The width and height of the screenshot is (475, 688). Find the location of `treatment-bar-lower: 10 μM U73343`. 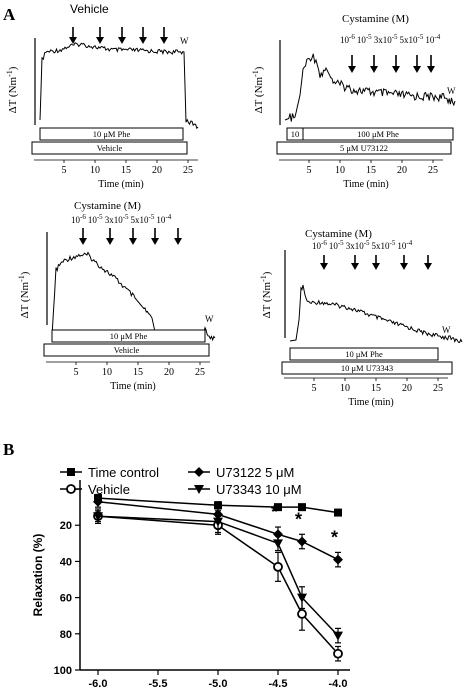

treatment-bar-lower: 10 μM U73343 is located at coordinates (367, 368).